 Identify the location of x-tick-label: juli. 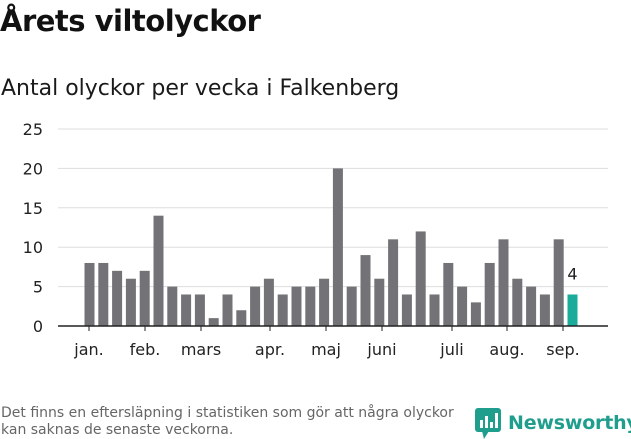
(451, 349).